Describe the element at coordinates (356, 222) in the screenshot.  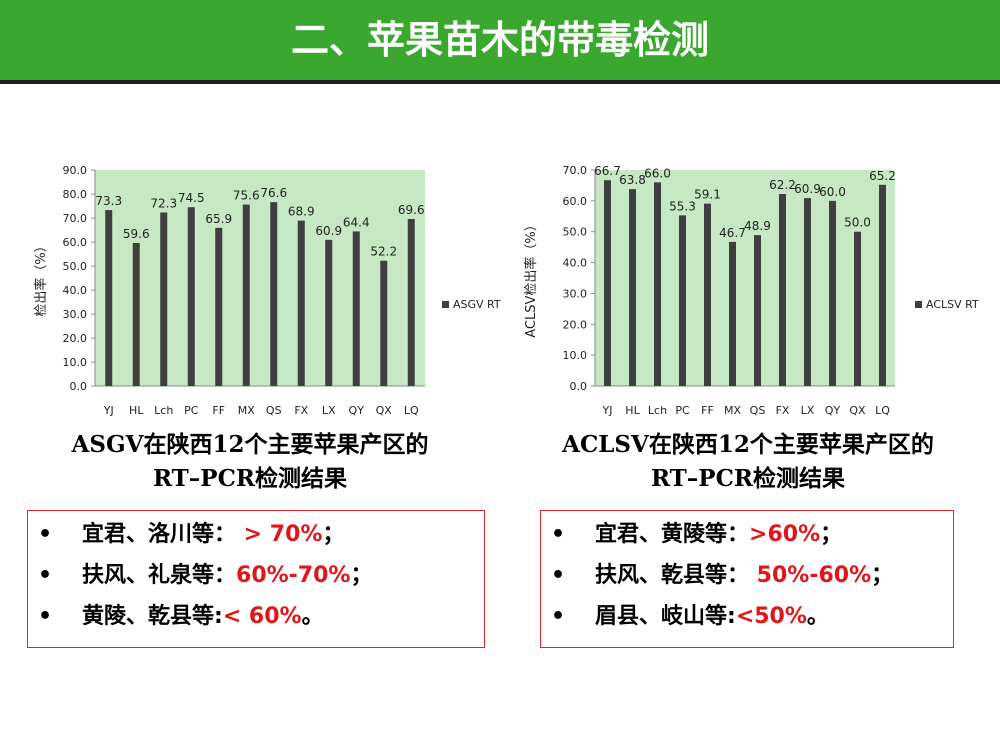
I see `data-label: 64.4` at that location.